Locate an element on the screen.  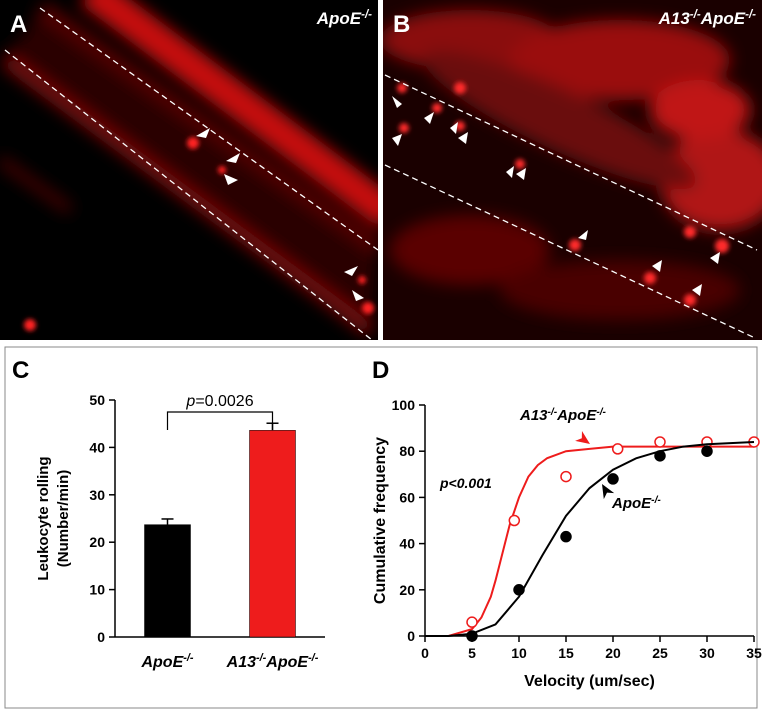
legend-label: A13-/-ApoE-/- is located at coordinates (563, 416).